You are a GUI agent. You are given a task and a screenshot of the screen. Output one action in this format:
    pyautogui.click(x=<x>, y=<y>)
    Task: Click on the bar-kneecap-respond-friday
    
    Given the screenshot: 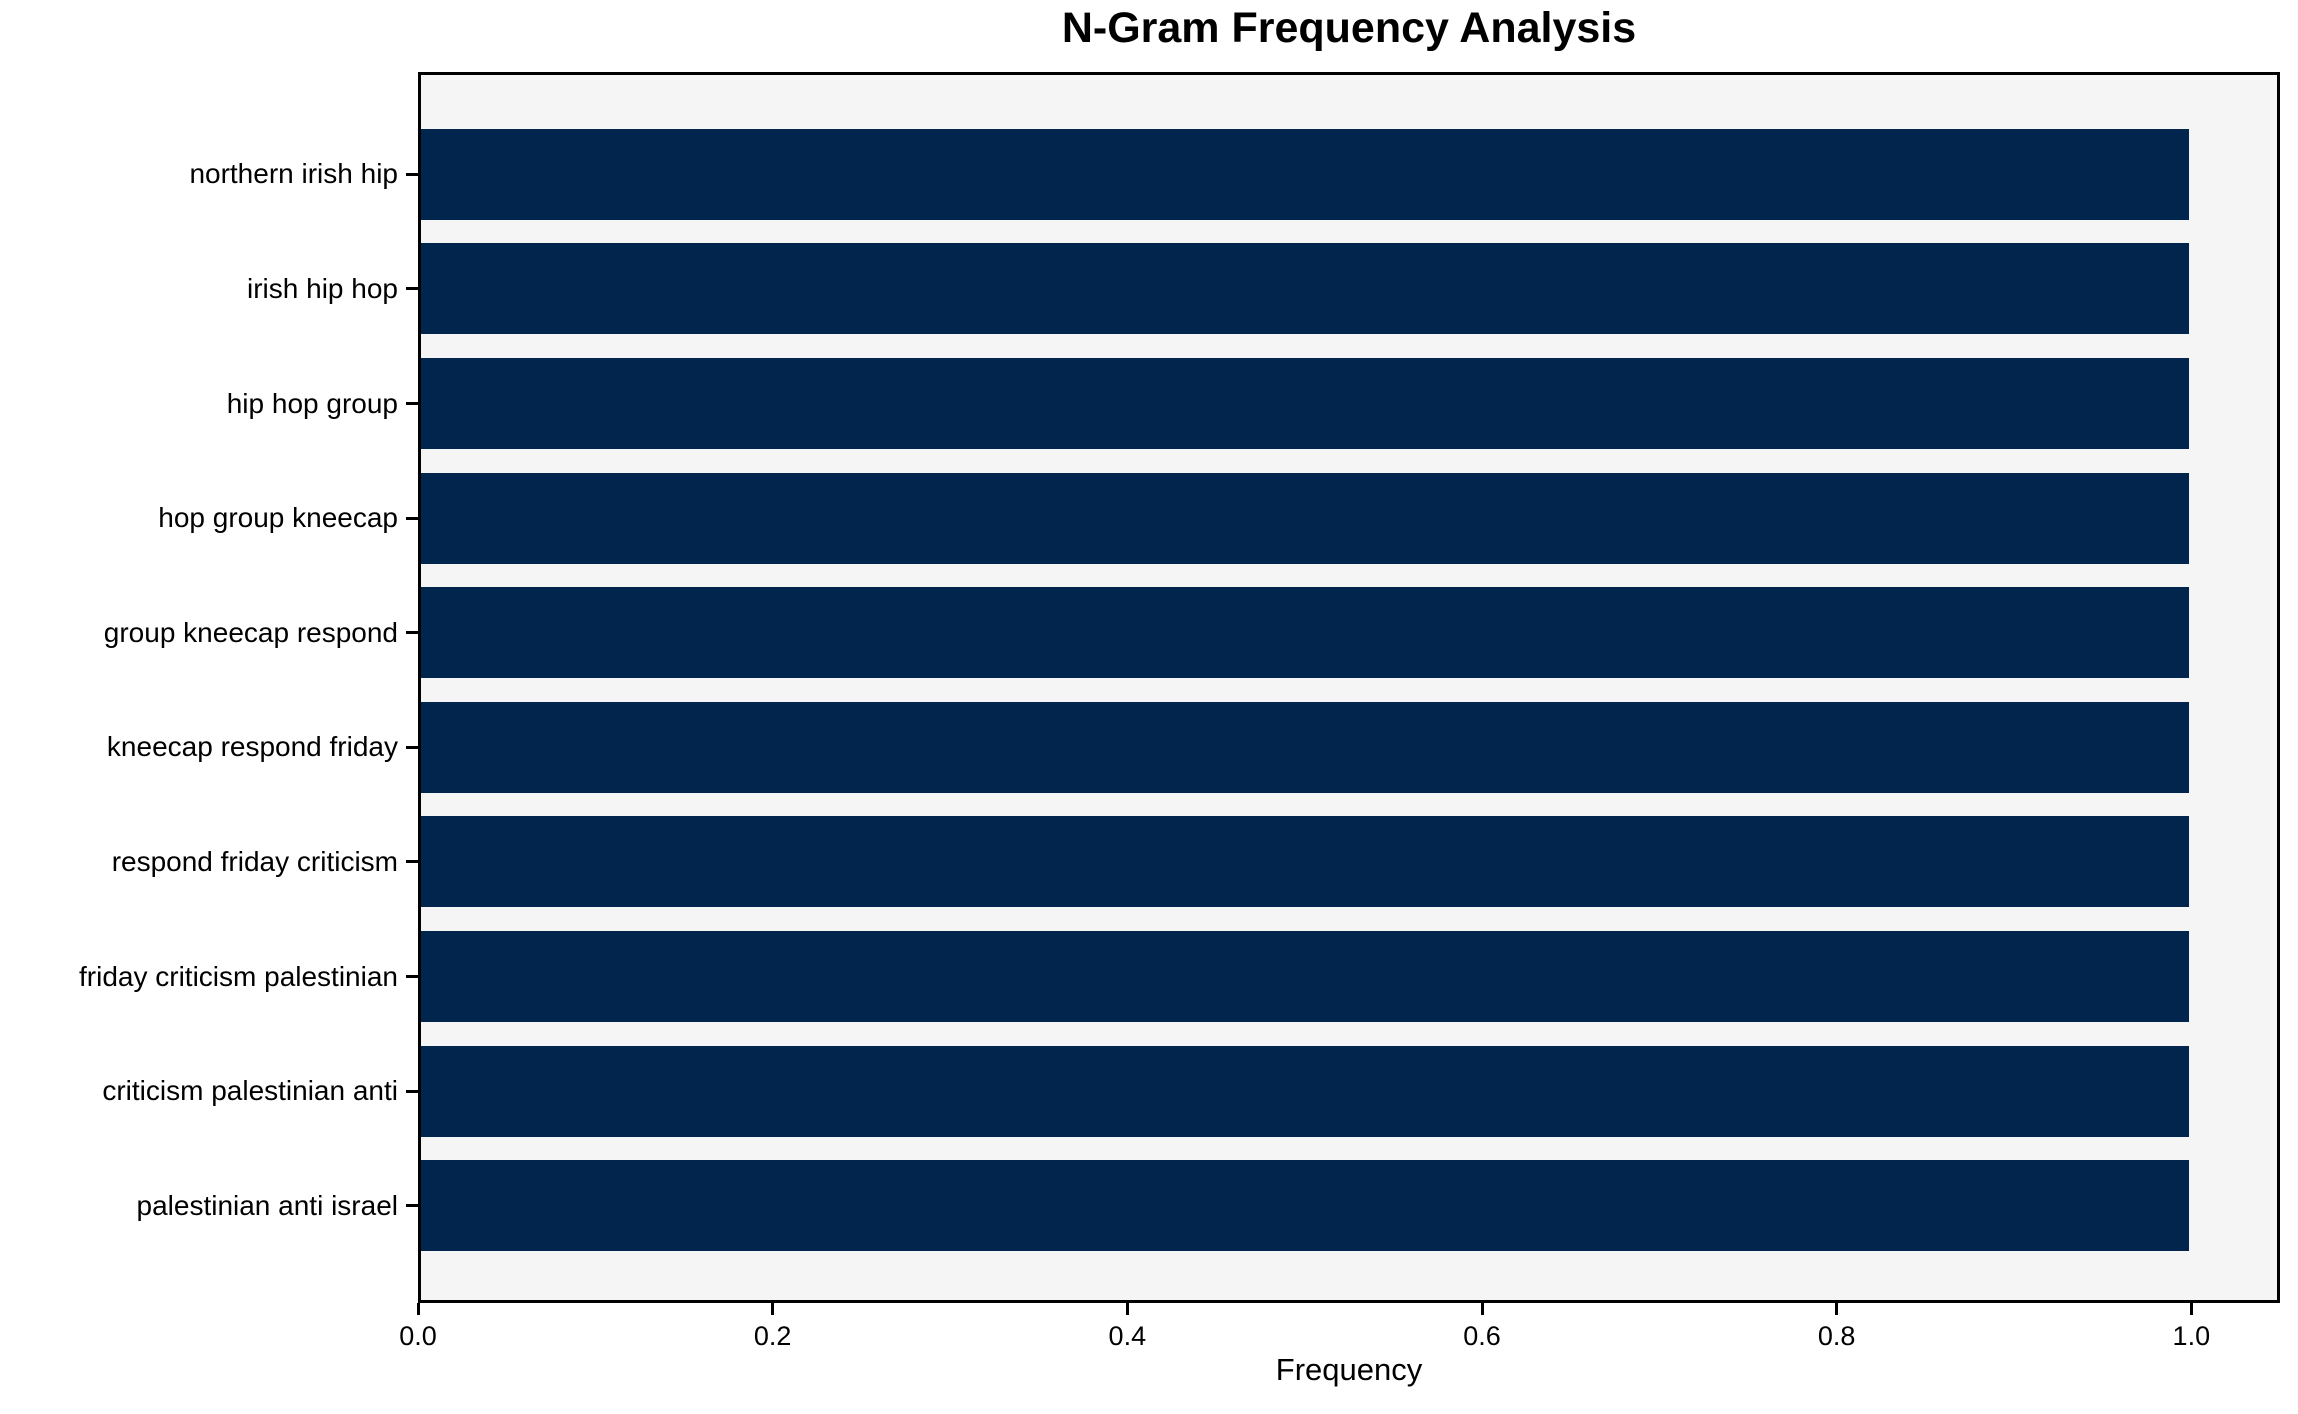 What is the action you would take?
    pyautogui.click(x=1305, y=747)
    